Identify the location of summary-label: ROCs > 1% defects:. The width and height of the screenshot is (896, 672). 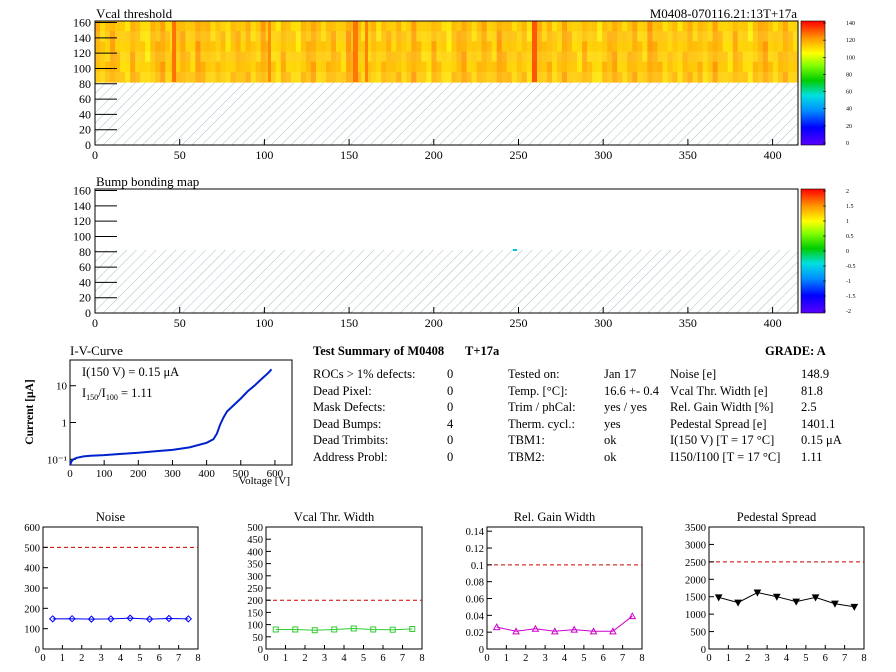
(364, 374).